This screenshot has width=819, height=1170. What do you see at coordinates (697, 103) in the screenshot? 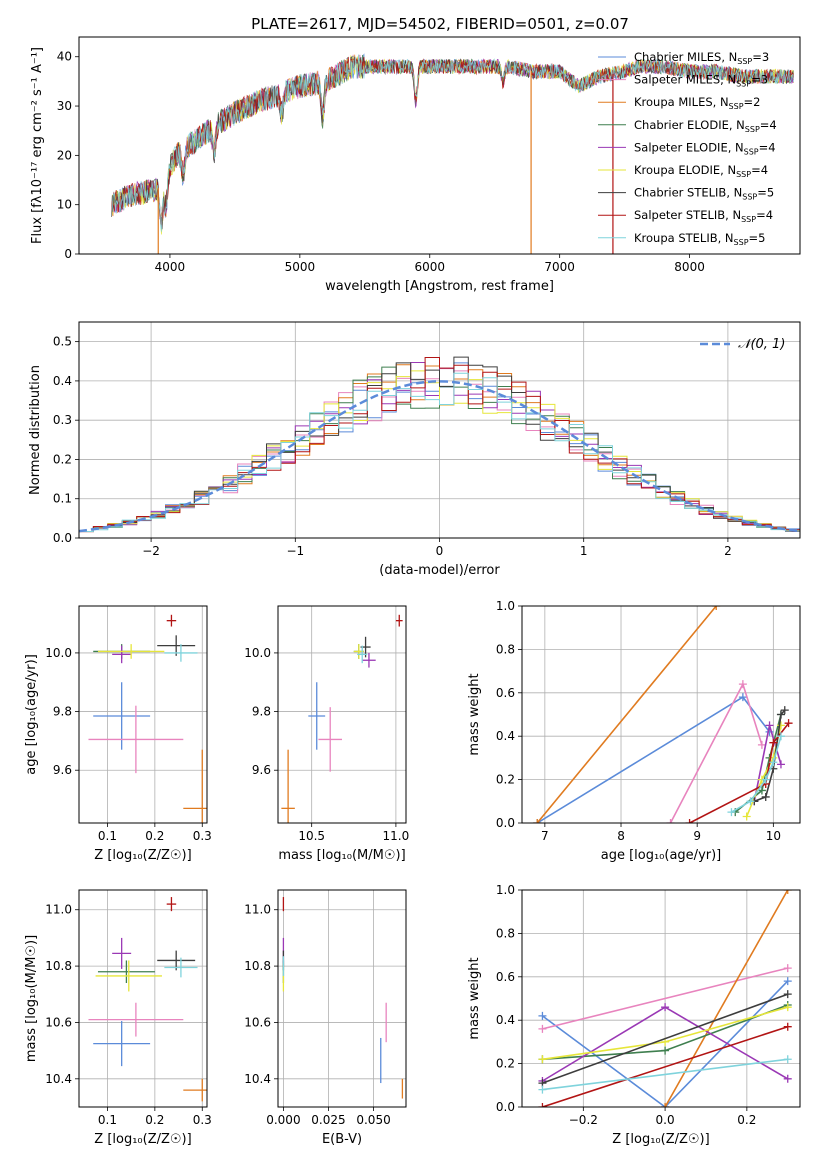
I see `legend-label: Kroupa MILES, NSSP=2` at bounding box center [697, 103].